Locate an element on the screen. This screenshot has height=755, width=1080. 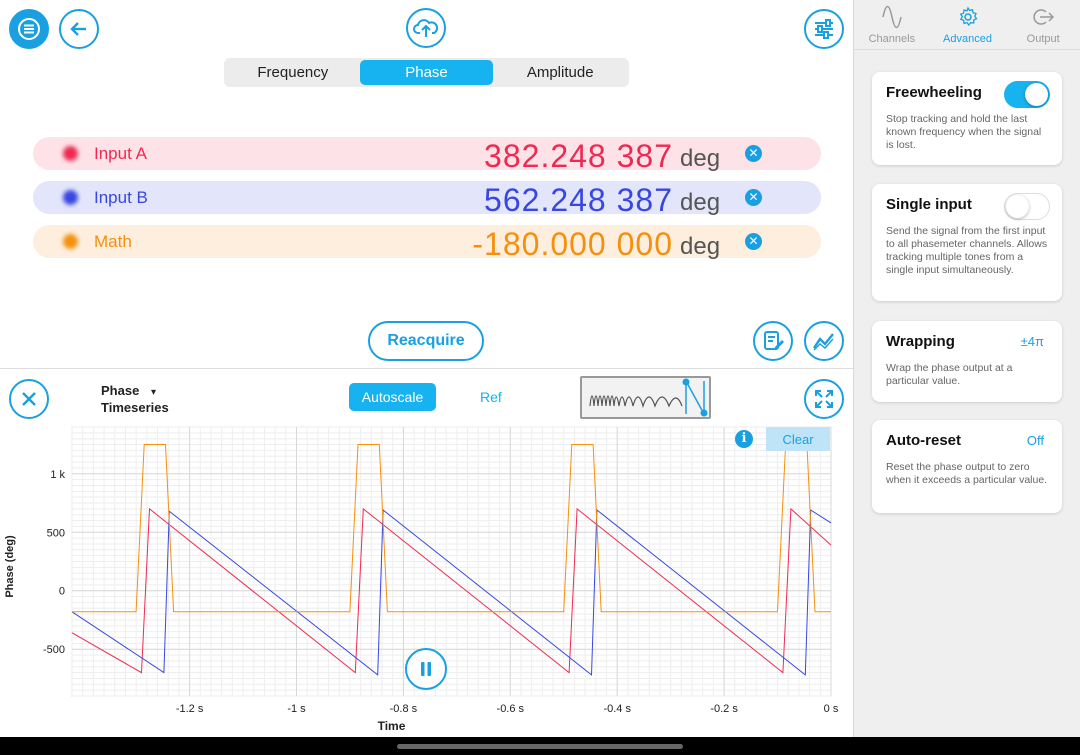
x-axis-label: Time is located at coordinates (392, 726).